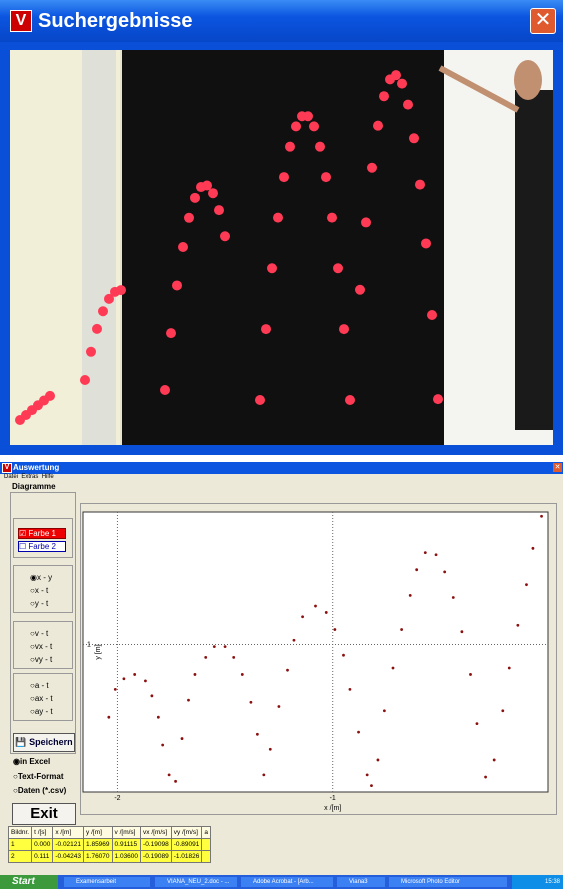  What do you see at coordinates (41, 577) in the screenshot?
I see `radio-option: x - y` at bounding box center [41, 577].